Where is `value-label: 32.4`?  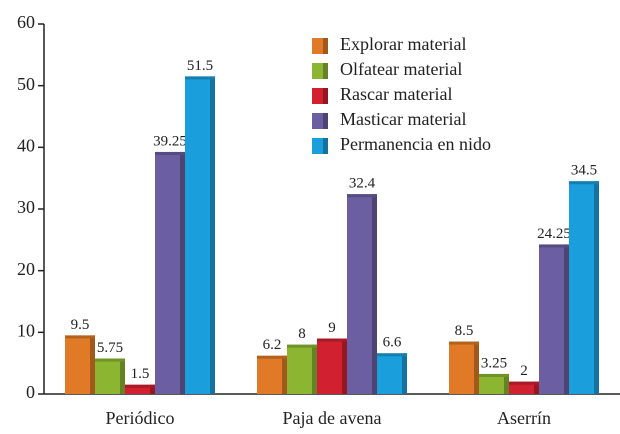 value-label: 32.4 is located at coordinates (362, 184).